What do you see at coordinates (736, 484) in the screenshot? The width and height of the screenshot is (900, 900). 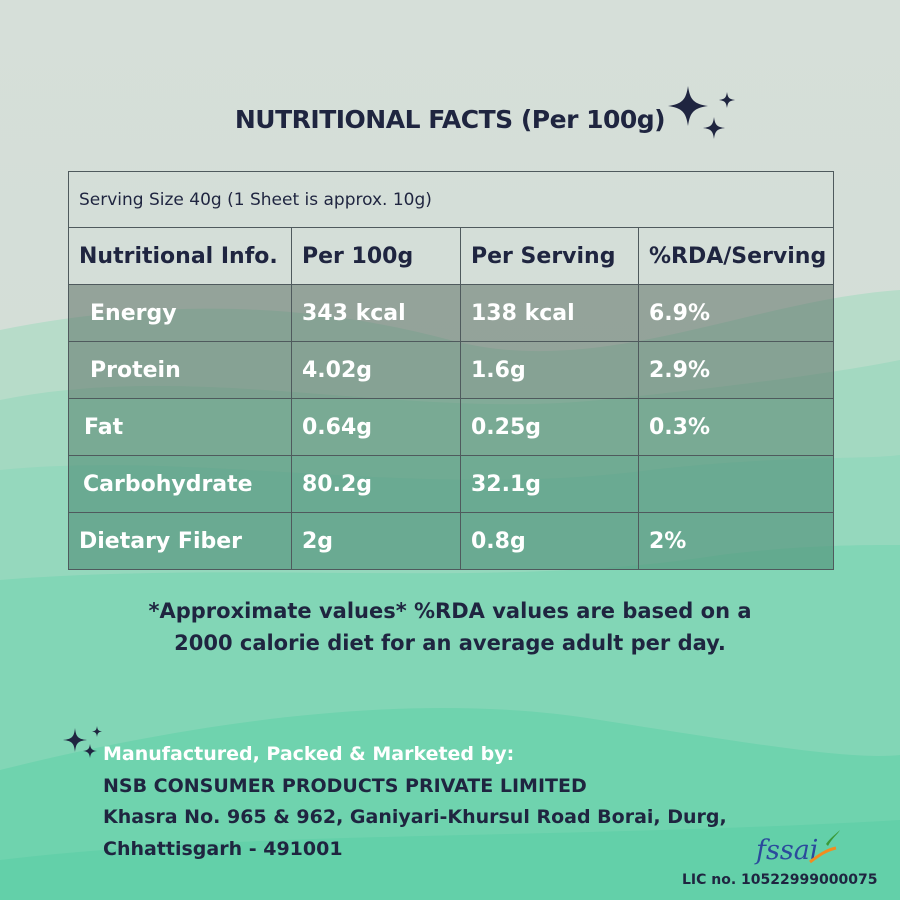 I see `table-cell` at bounding box center [736, 484].